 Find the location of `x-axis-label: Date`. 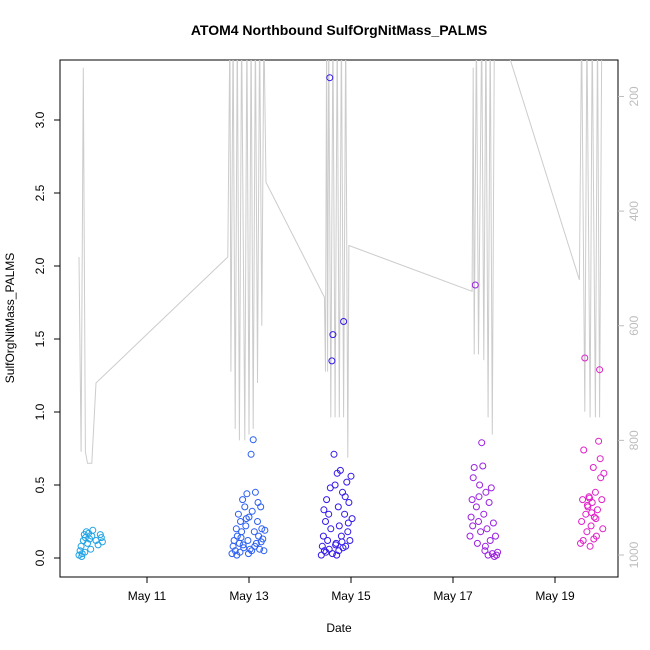

x-axis-label: Date is located at coordinates (339, 628).